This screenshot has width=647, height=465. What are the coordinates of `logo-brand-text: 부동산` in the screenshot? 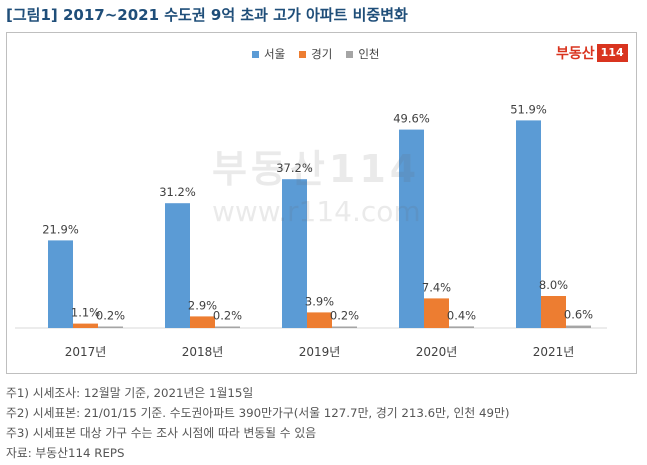 It's located at (575, 54).